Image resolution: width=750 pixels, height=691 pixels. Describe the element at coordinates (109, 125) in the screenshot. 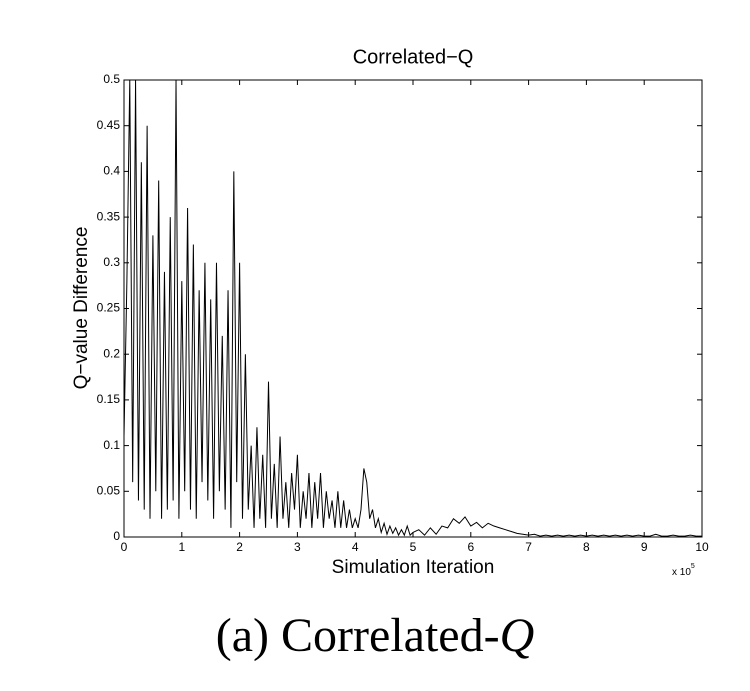

I see `y-tick-label: 0.45` at that location.